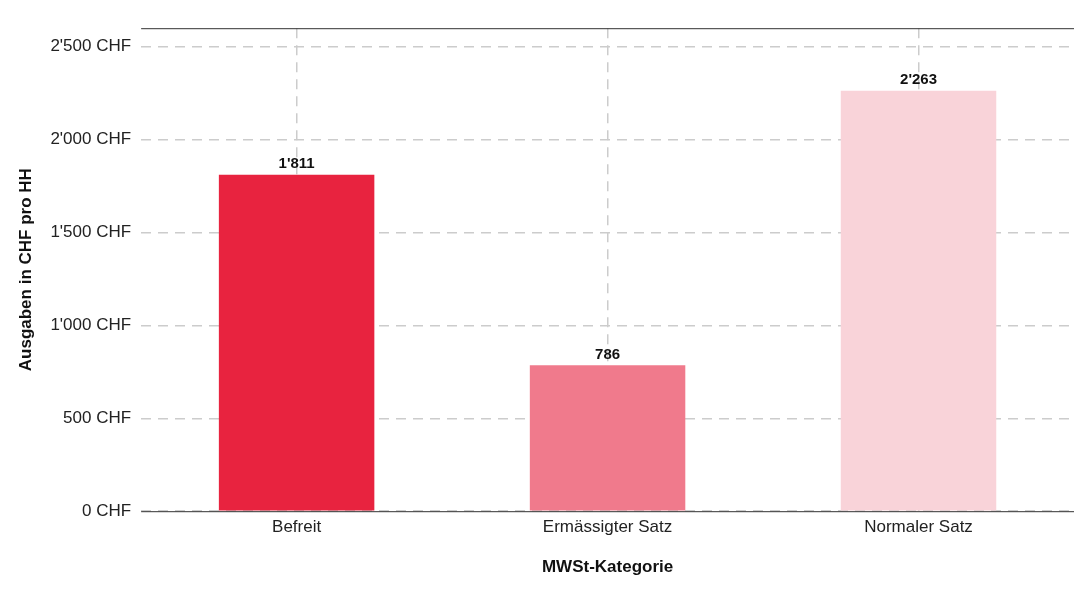 Image resolution: width=1085 pixels, height=592 pixels. I want to click on data-label: 786, so click(608, 353).